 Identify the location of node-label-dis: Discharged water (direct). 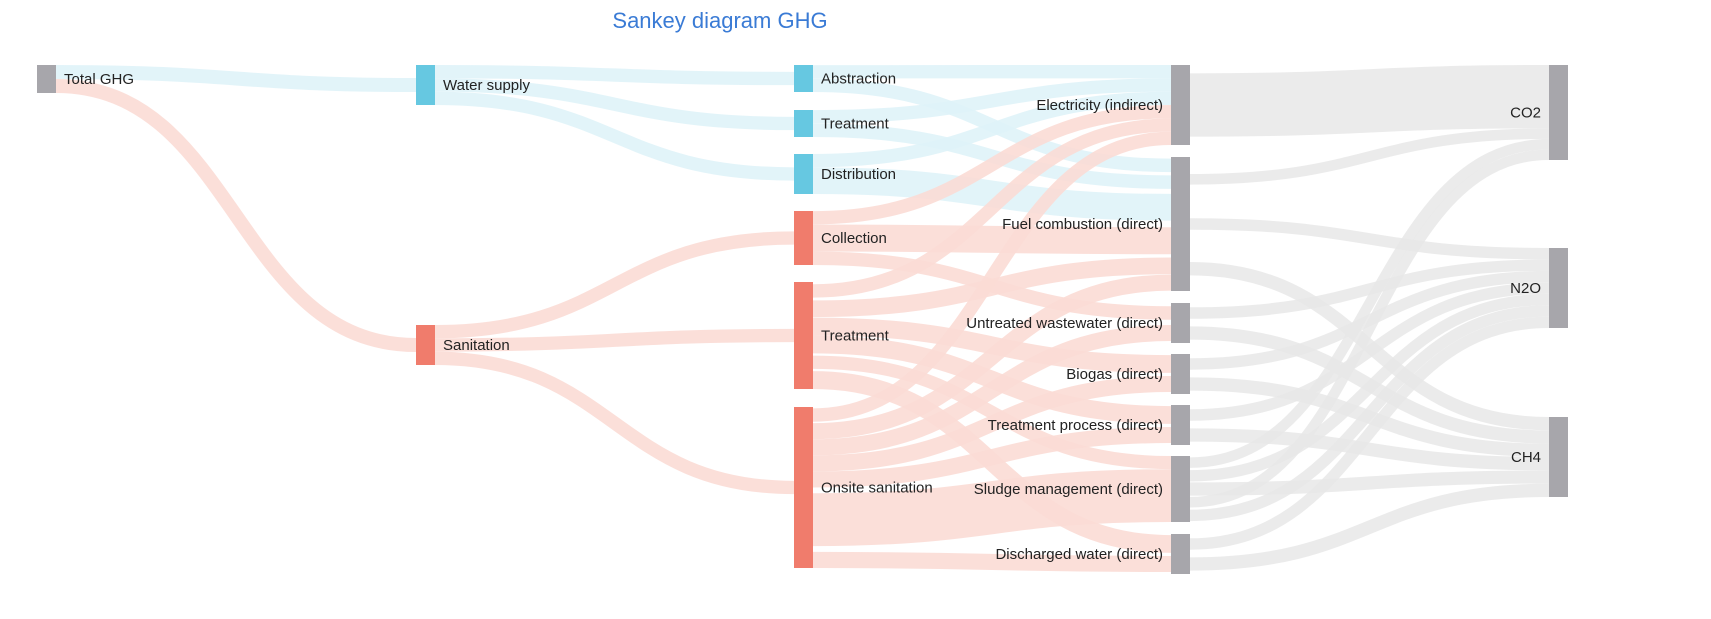
(1079, 554).